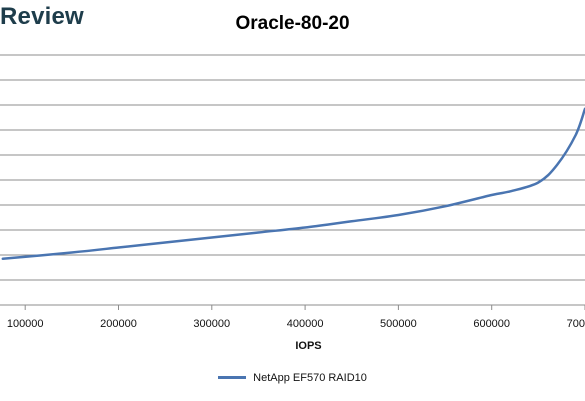 Image resolution: width=585 pixels, height=401 pixels. I want to click on x-tick-label-500000: 500000, so click(398, 324).